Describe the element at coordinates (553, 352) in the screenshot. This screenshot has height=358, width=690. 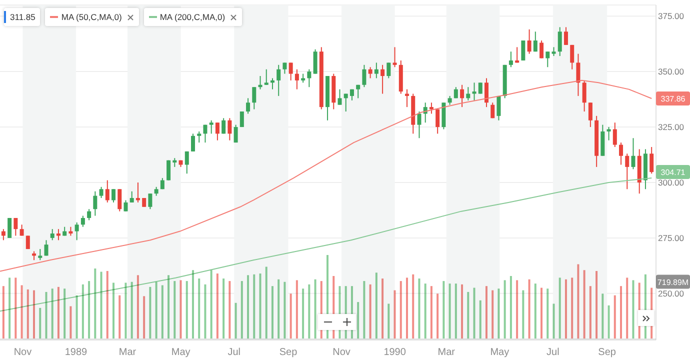
I see `x-tick-label: Jul` at that location.